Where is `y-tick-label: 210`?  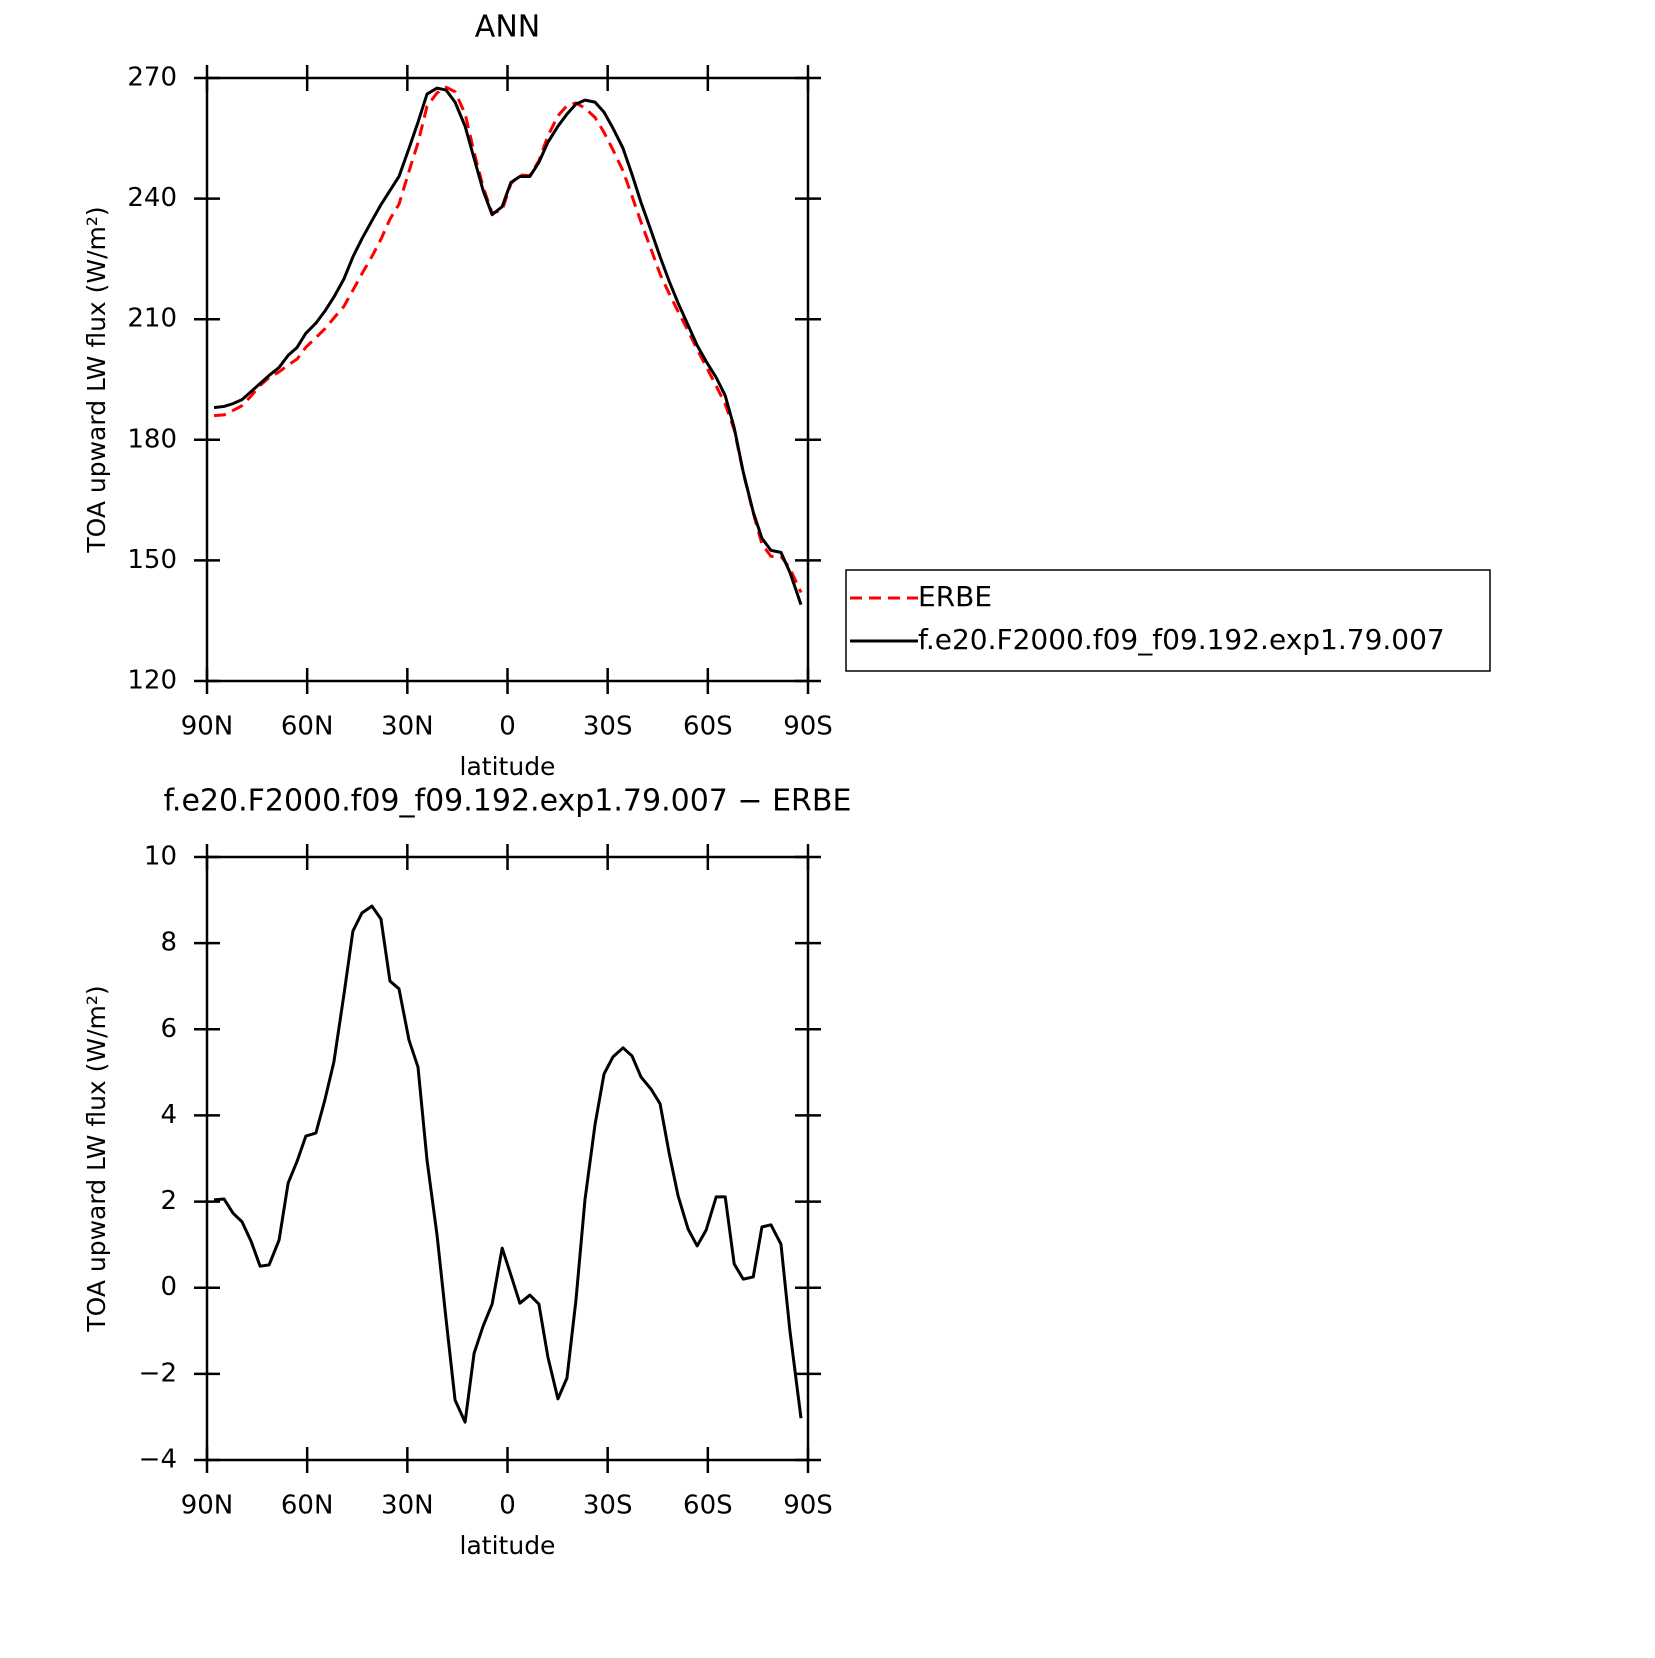 y-tick-label: 210 is located at coordinates (152, 319).